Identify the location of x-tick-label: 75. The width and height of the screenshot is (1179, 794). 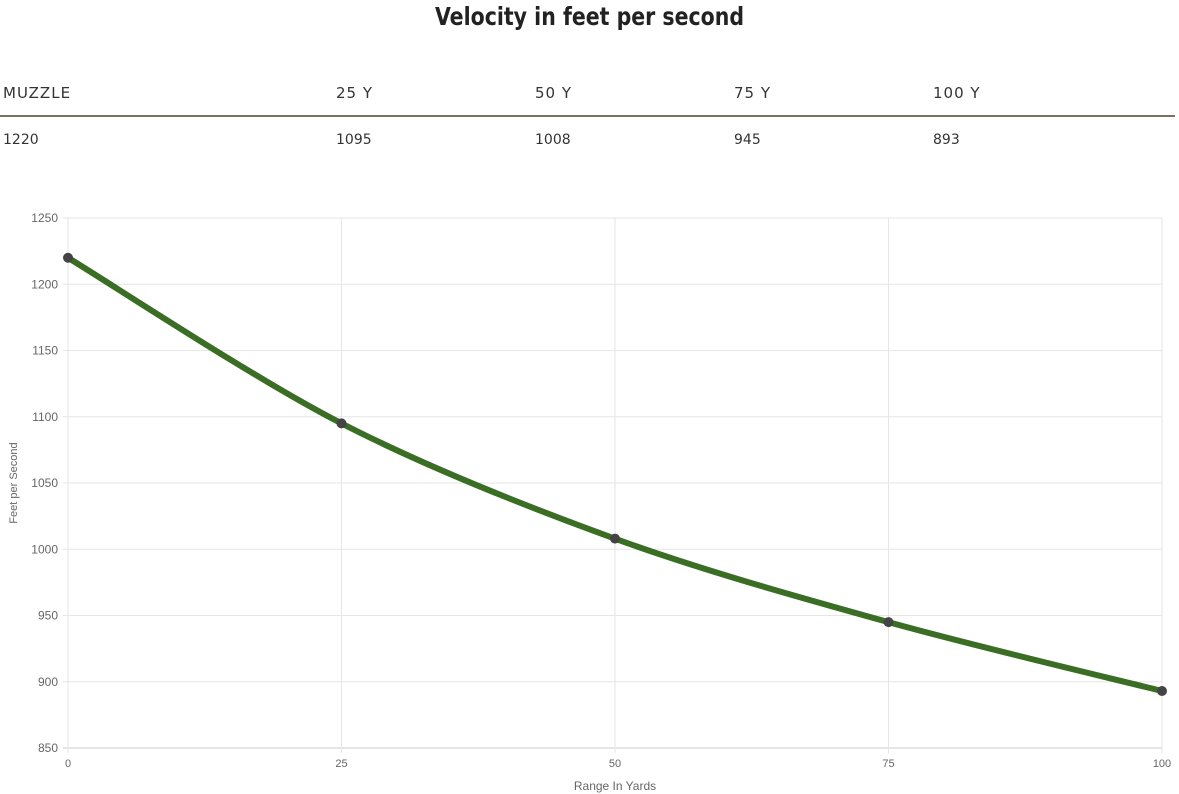
(888, 764).